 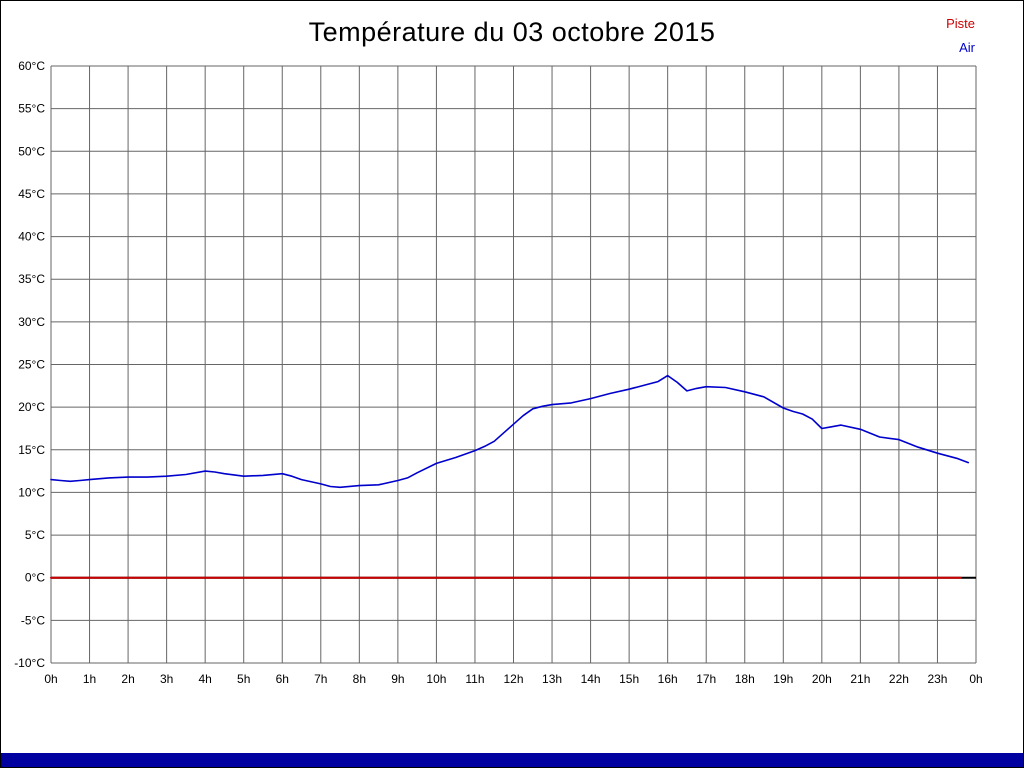 What do you see at coordinates (359, 679) in the screenshot?
I see `svg-text: 8h` at bounding box center [359, 679].